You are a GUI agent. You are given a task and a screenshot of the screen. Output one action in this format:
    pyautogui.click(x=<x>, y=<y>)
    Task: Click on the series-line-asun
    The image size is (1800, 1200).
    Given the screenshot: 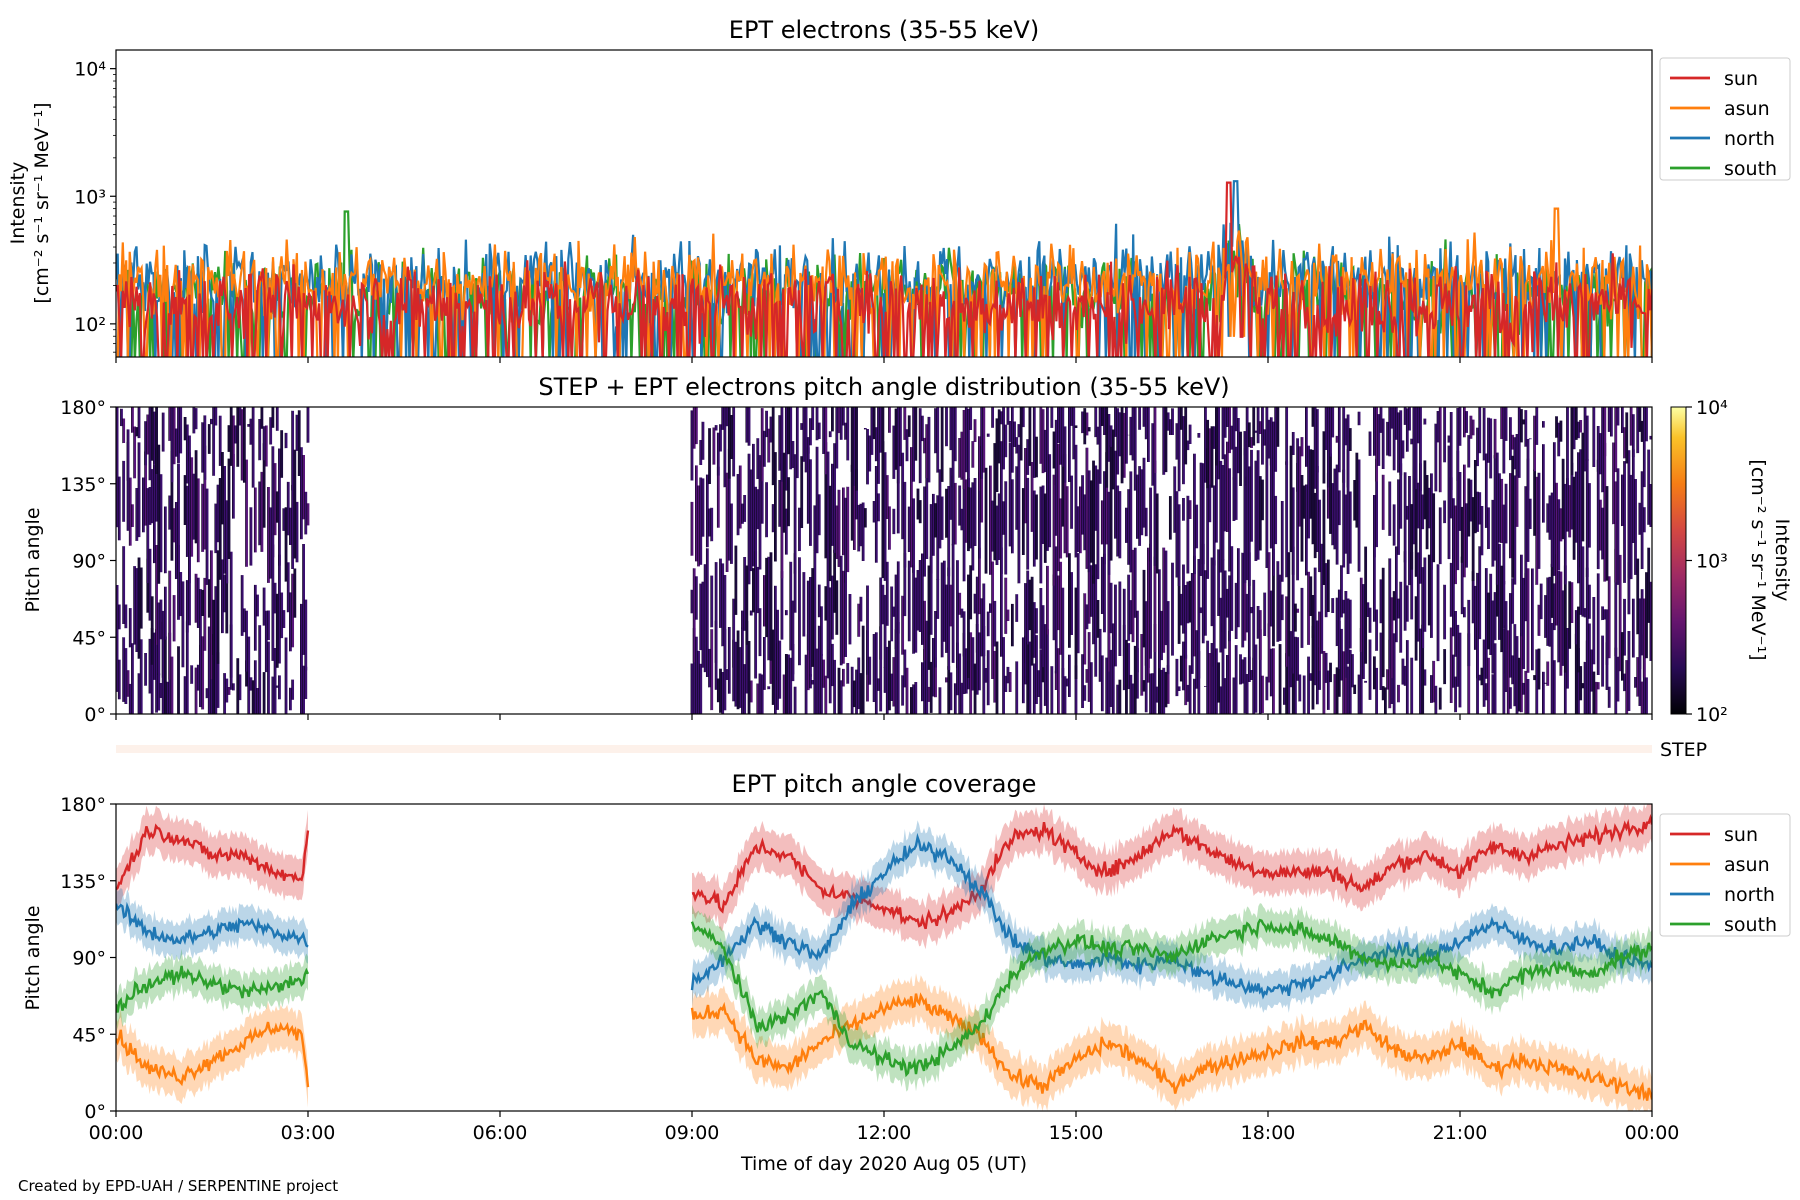 What is the action you would take?
    pyautogui.click(x=884, y=282)
    